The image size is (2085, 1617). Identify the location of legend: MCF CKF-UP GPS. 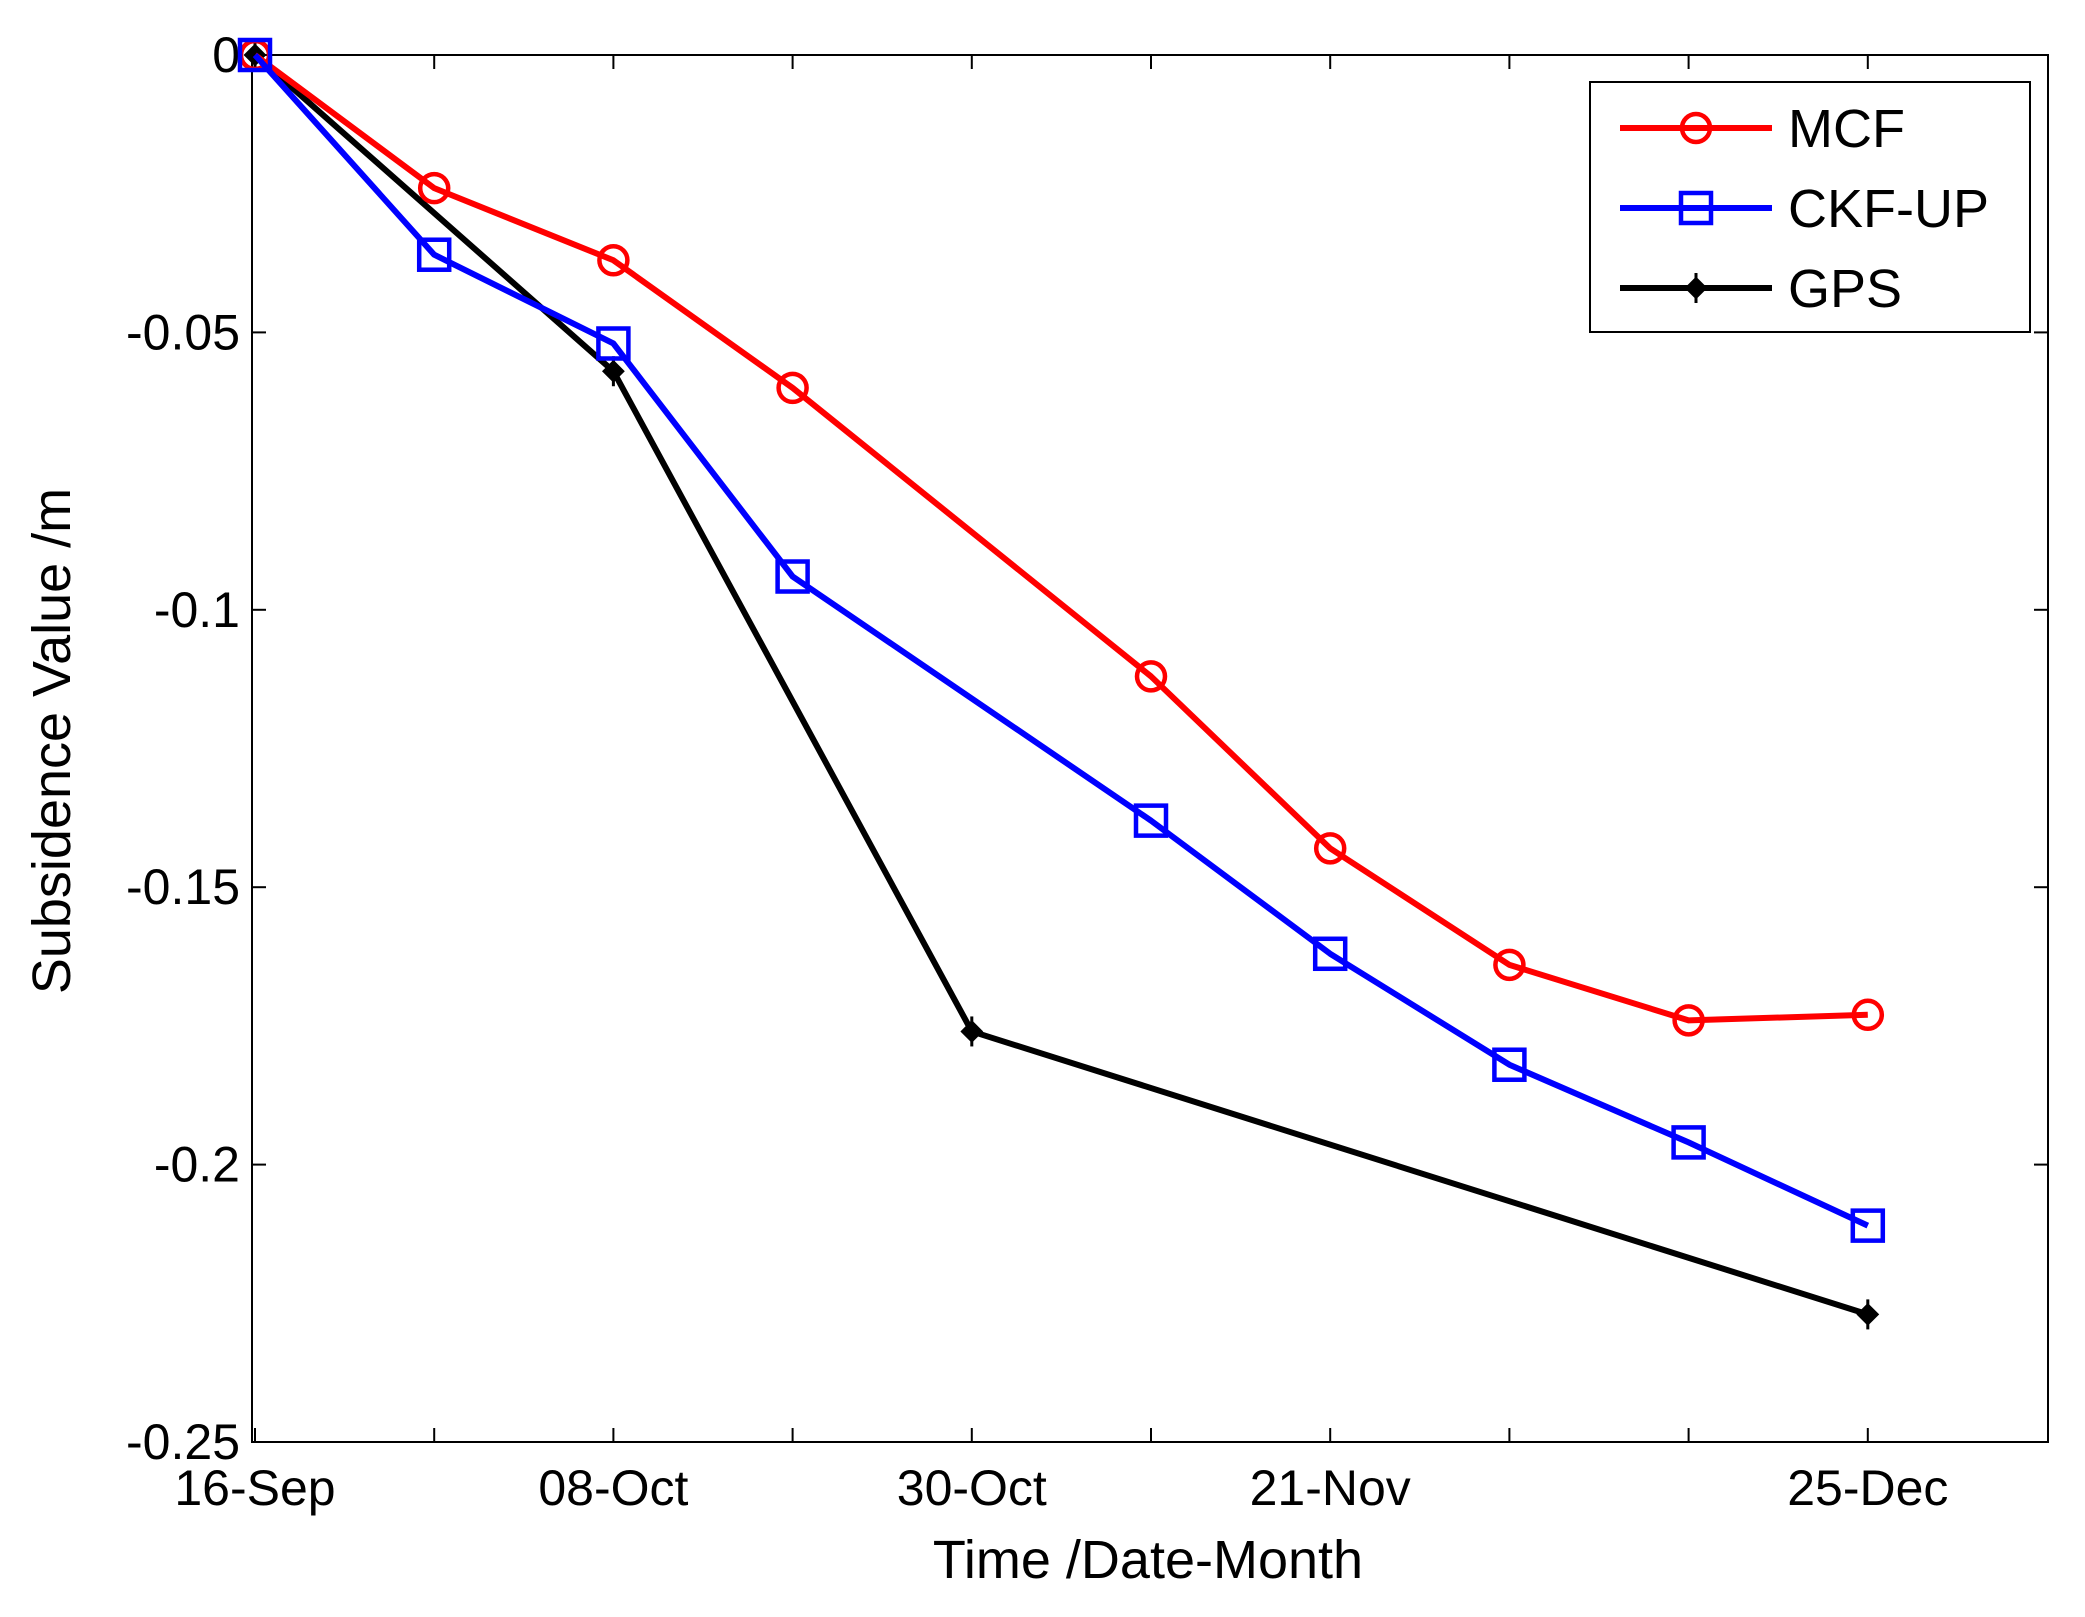
(1810, 207).